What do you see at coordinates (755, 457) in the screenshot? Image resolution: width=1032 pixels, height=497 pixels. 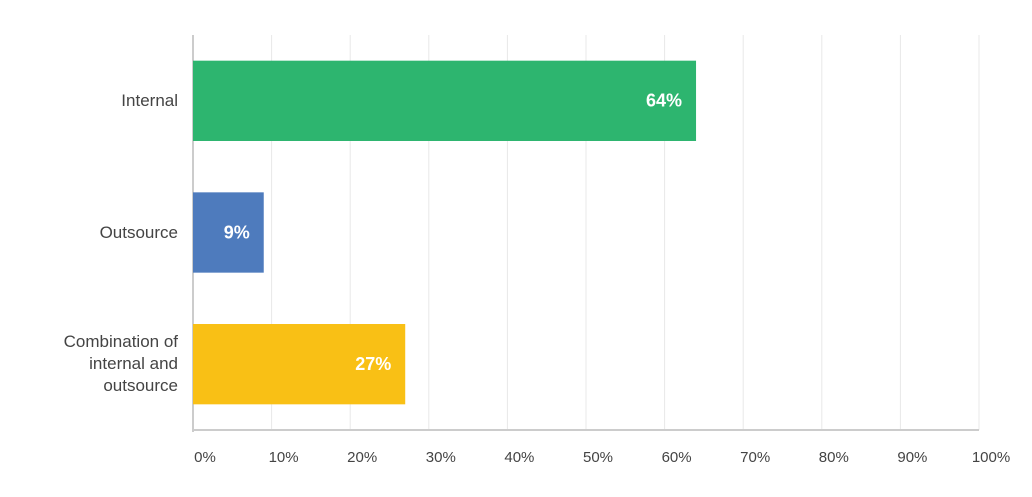 I see `x-tick-label: 70%` at bounding box center [755, 457].